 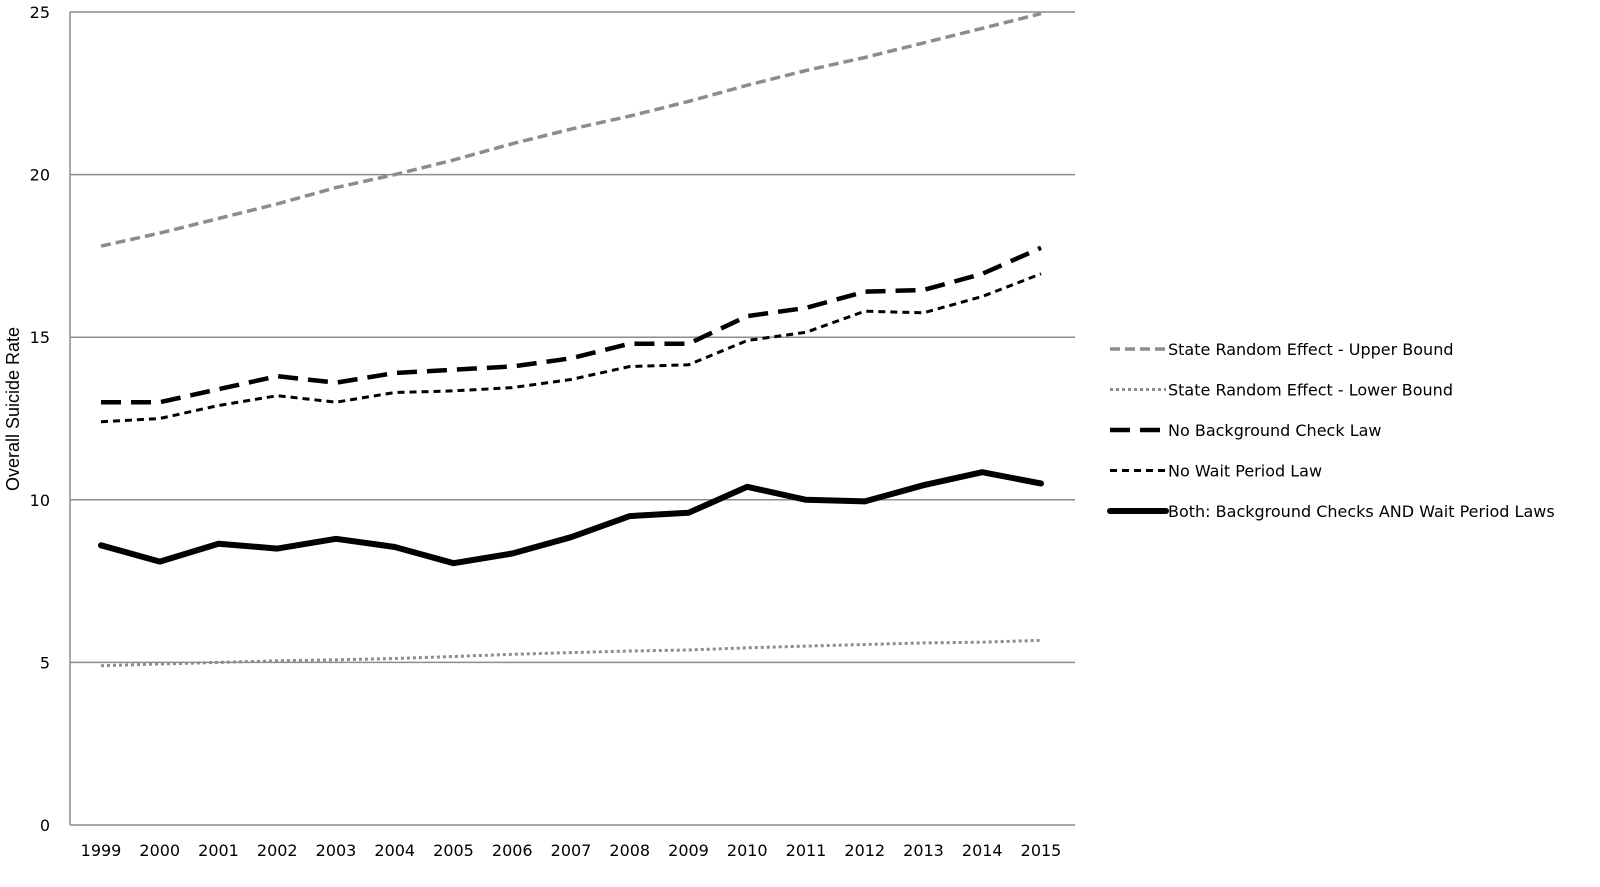 What do you see at coordinates (806, 850) in the screenshot?
I see `x-tick-label: 2011` at bounding box center [806, 850].